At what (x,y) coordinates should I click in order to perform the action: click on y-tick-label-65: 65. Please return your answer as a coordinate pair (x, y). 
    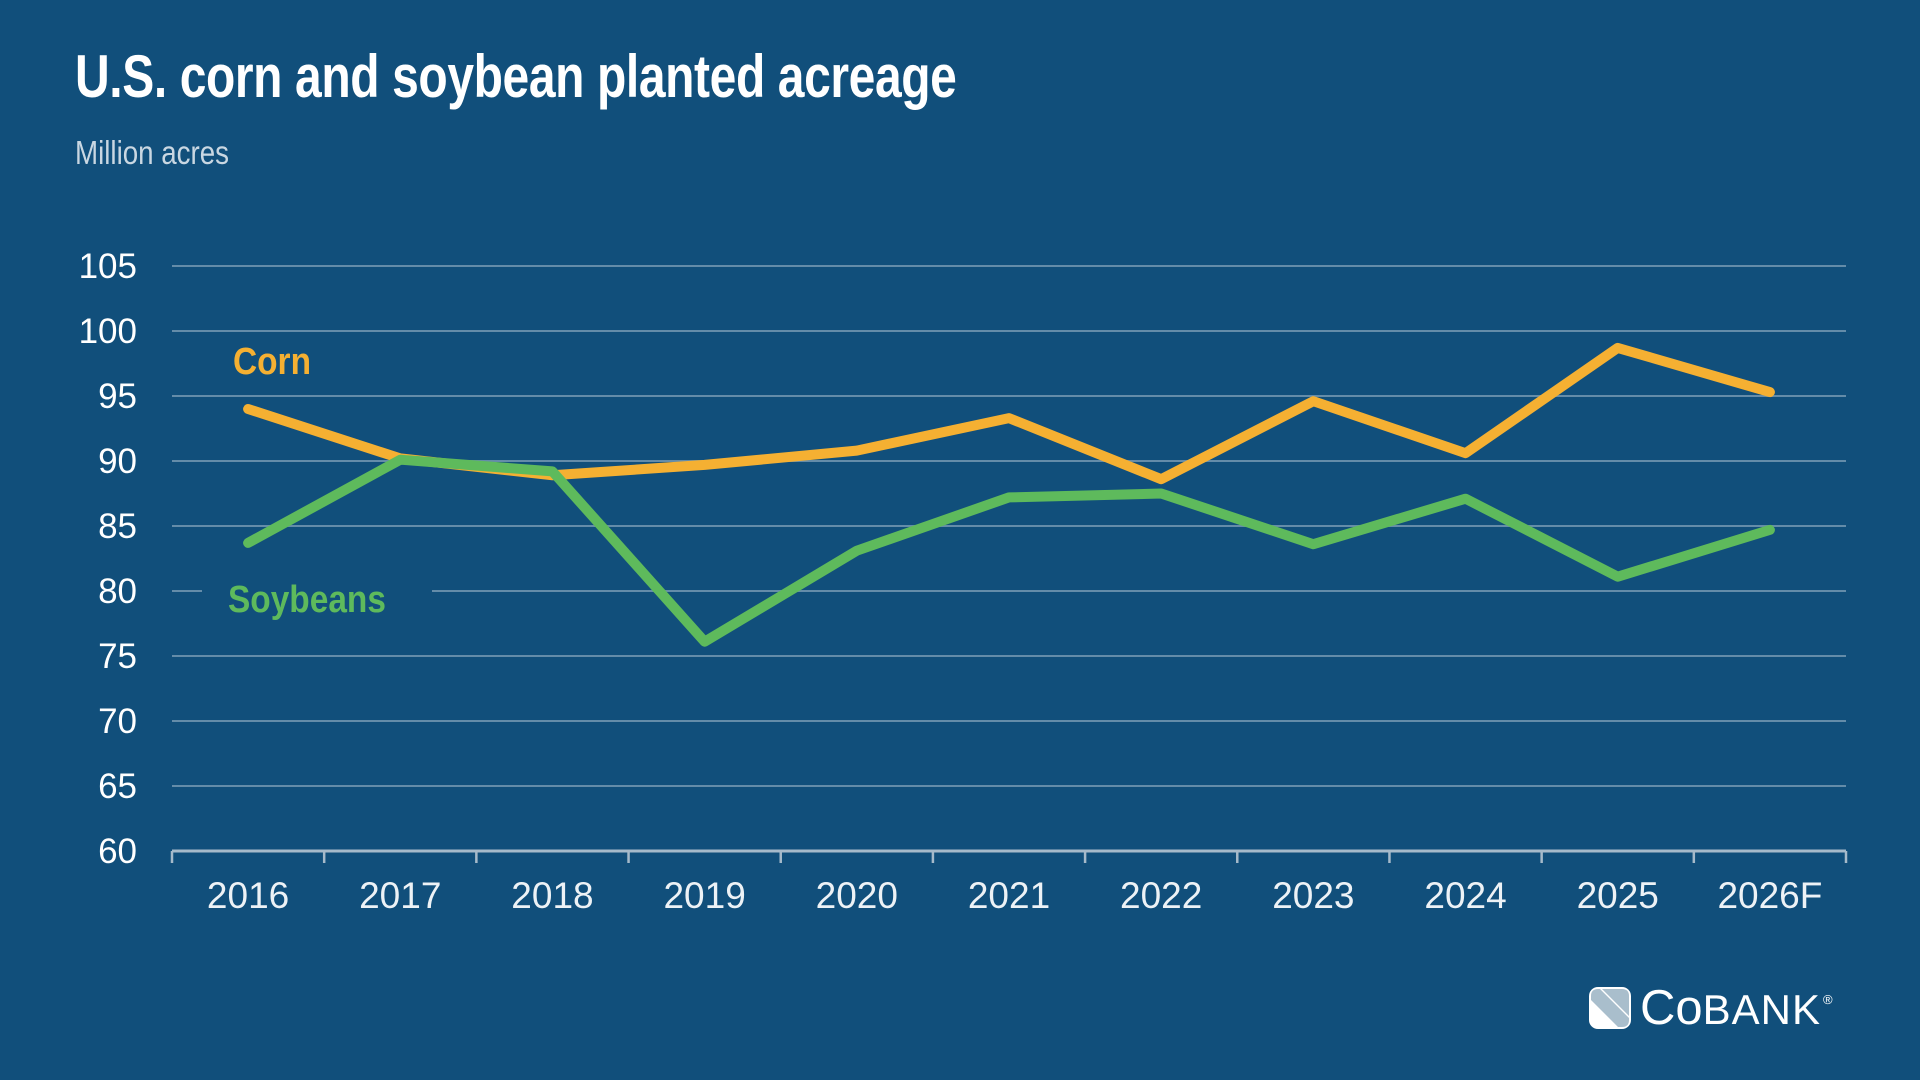
    Looking at the image, I should click on (117, 786).